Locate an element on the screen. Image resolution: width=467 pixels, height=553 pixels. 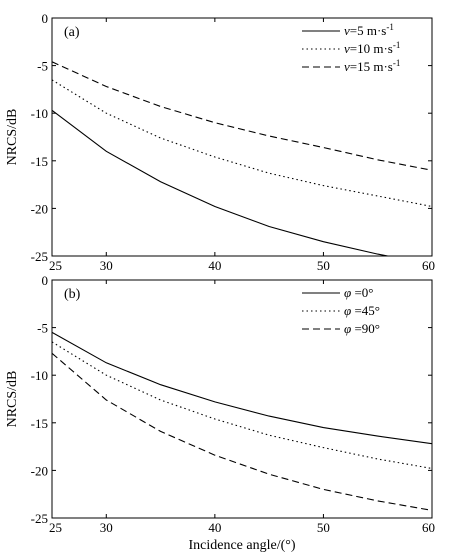
legend-entry-2: v=15 m·s-1 is located at coordinates (372, 66).